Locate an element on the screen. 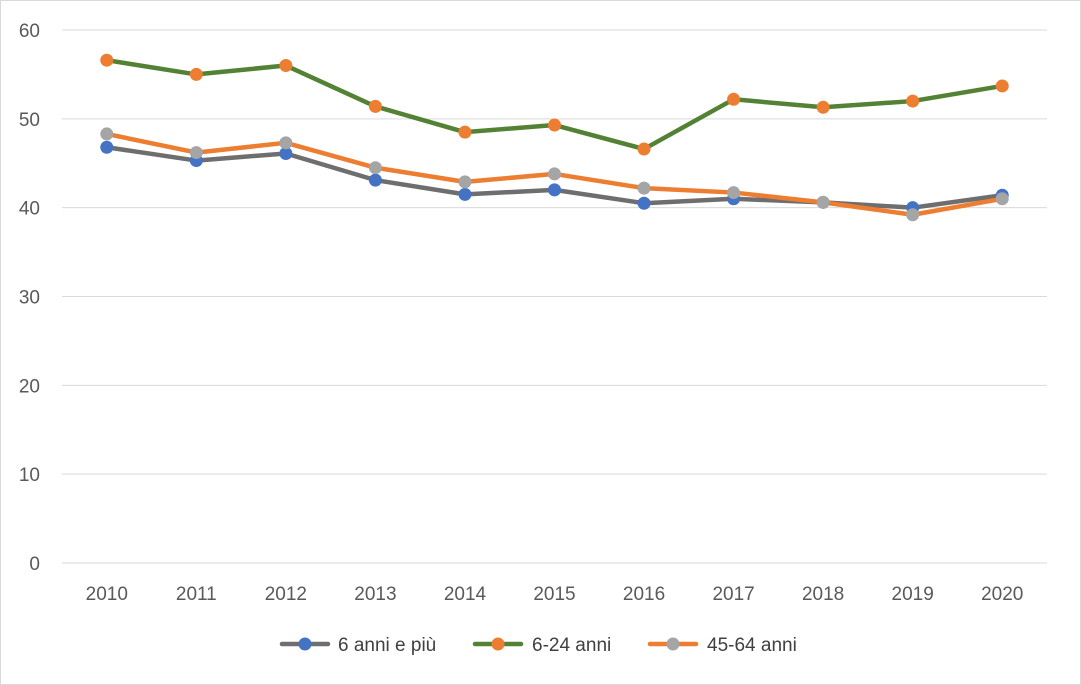 The image size is (1081, 685). legend-item-1: 6-24 anni is located at coordinates (541, 645).